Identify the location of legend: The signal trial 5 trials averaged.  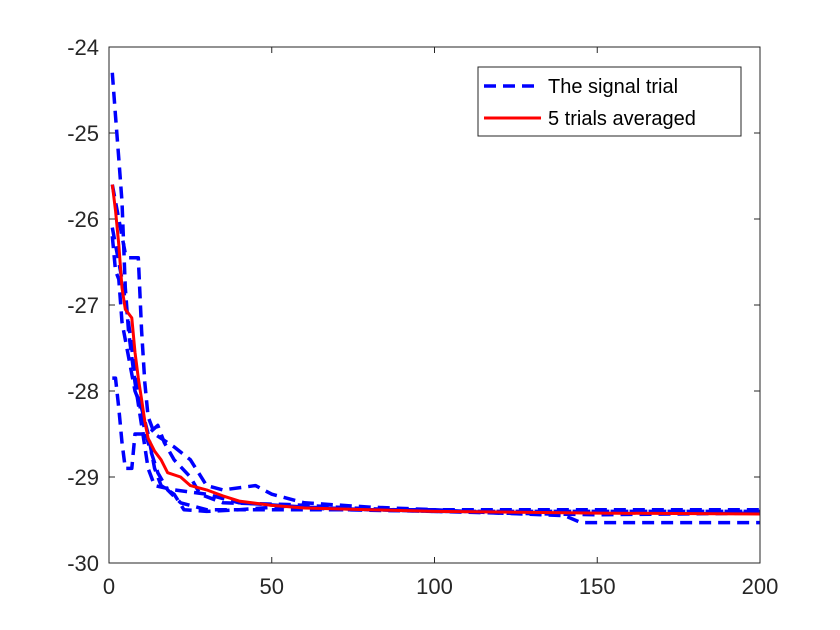
(609, 101).